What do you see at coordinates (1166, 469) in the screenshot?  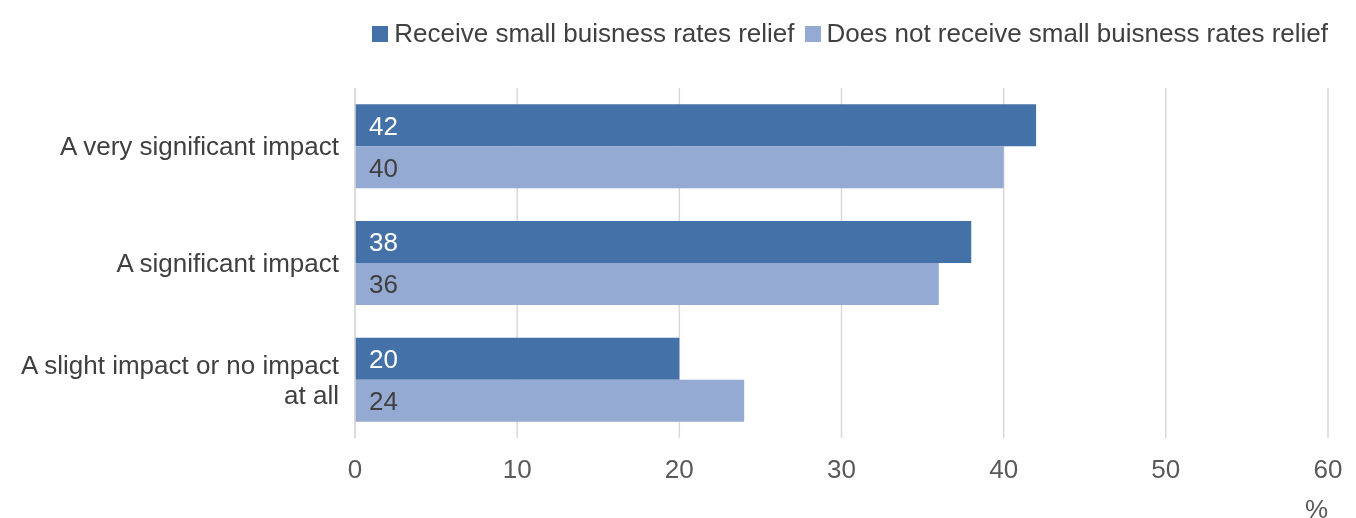 I see `x-tick-label: 50` at bounding box center [1166, 469].